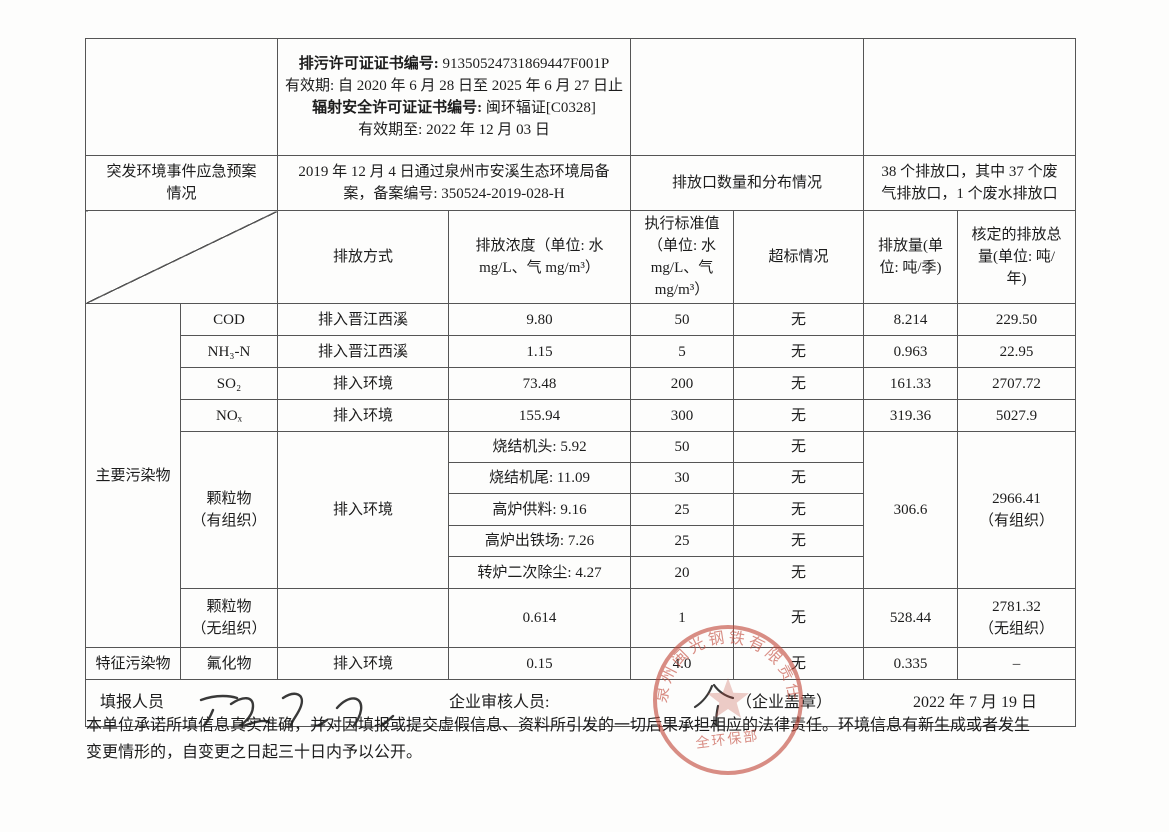  What do you see at coordinates (1017, 663) in the screenshot?
I see `total-cell: –` at bounding box center [1017, 663].